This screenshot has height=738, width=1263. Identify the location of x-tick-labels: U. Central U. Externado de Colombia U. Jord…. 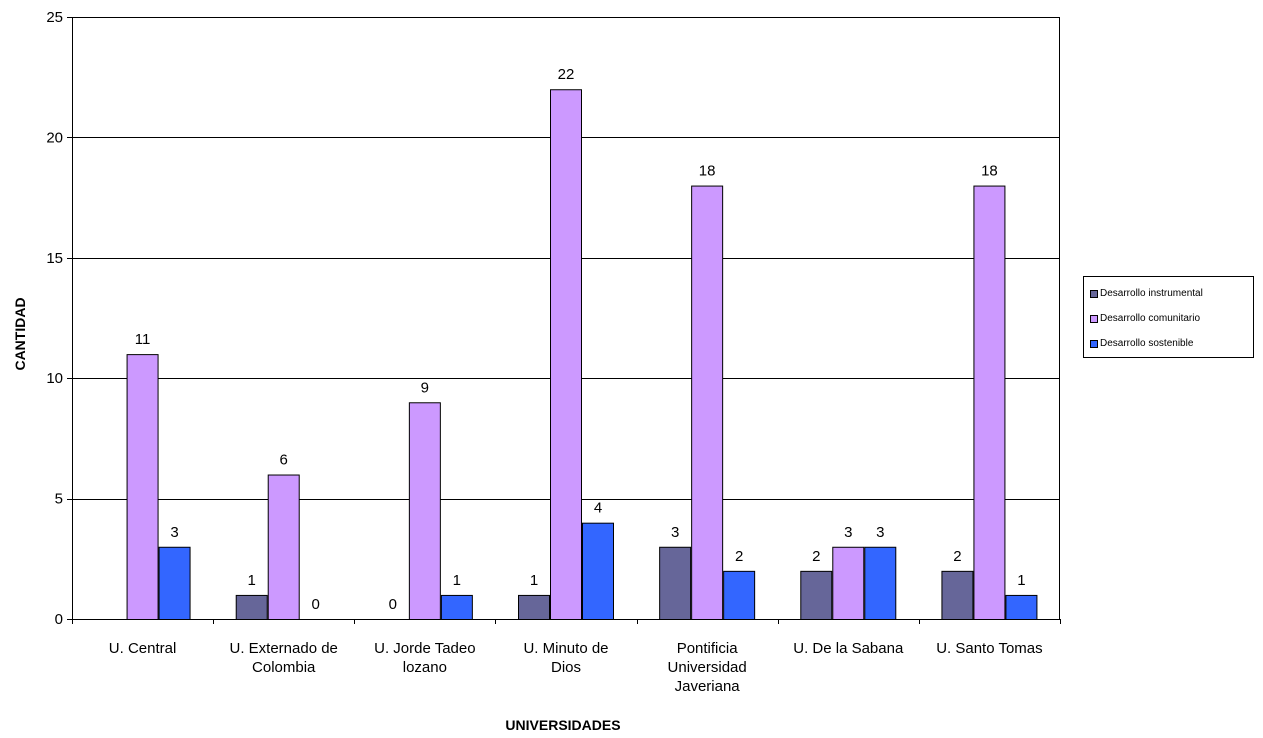
(576, 667).